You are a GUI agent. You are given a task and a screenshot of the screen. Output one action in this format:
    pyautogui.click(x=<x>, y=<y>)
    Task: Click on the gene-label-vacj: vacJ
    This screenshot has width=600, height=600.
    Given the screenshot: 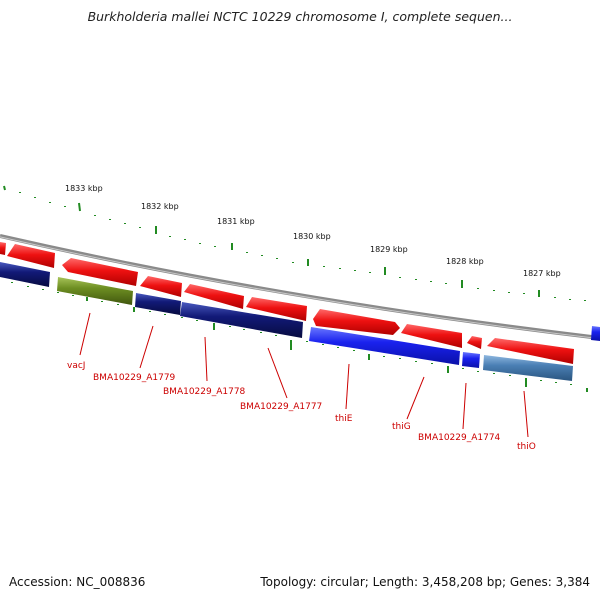 What is the action you would take?
    pyautogui.click(x=76, y=366)
    